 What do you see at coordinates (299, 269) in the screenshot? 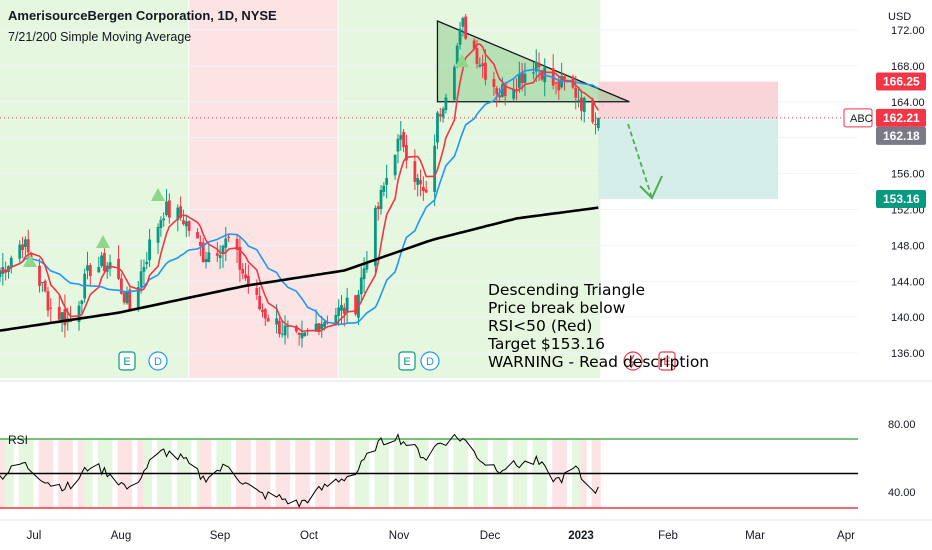
I see `sma200-line` at bounding box center [299, 269].